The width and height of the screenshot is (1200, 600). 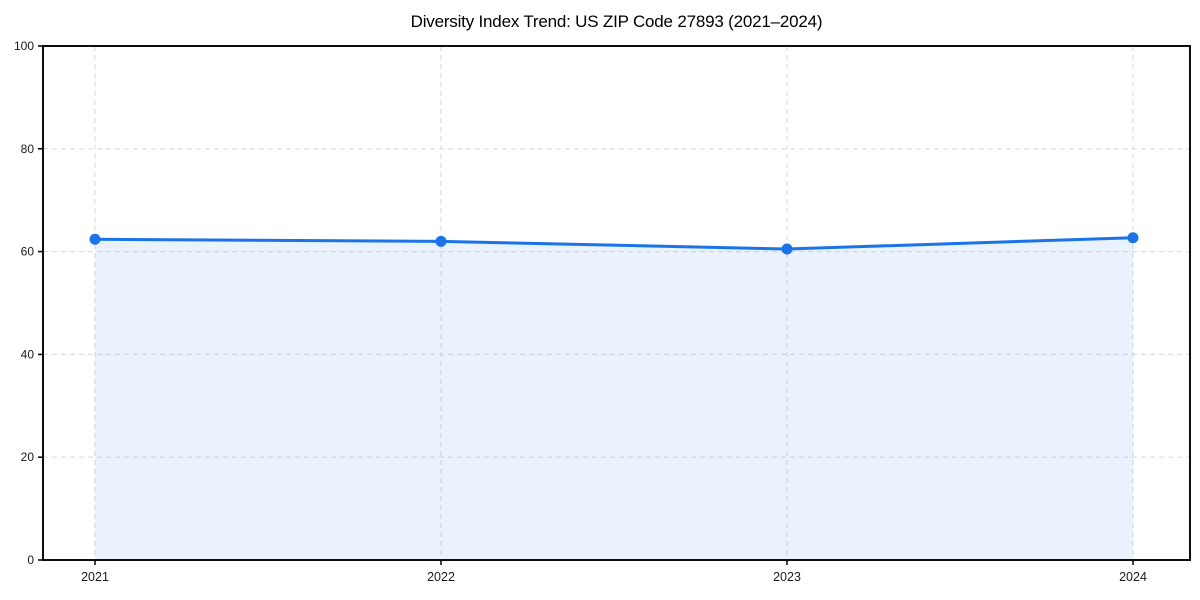 What do you see at coordinates (95, 577) in the screenshot?
I see `x-tick-label: 2021` at bounding box center [95, 577].